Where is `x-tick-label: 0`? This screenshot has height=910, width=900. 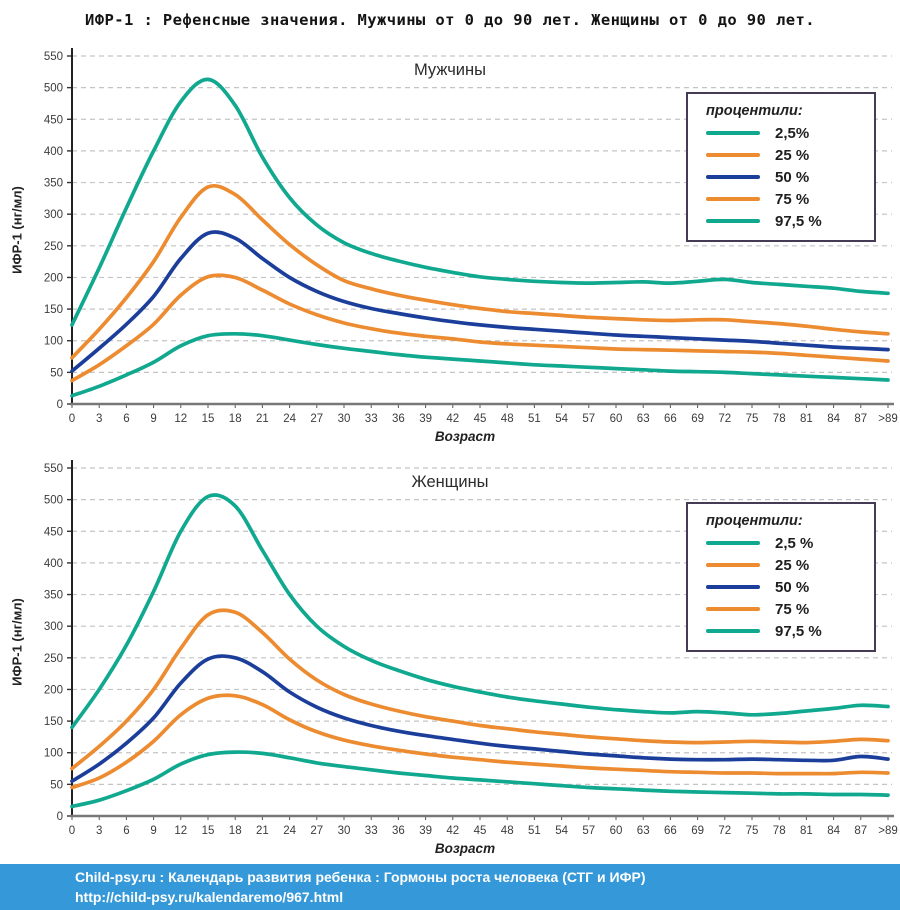
x-tick-label: 0 is located at coordinates (72, 831).